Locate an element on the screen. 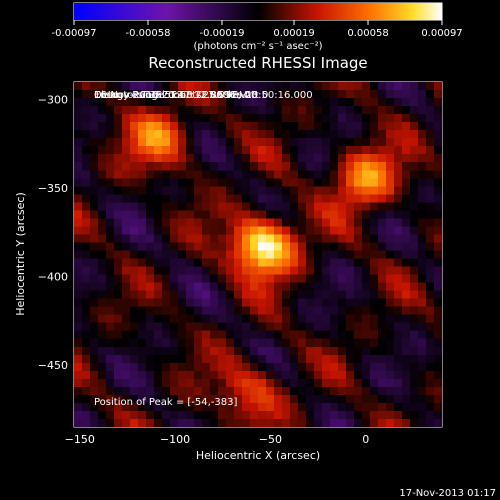  peak-position-label: Position of Peak = [-54,-383] is located at coordinates (166, 402).